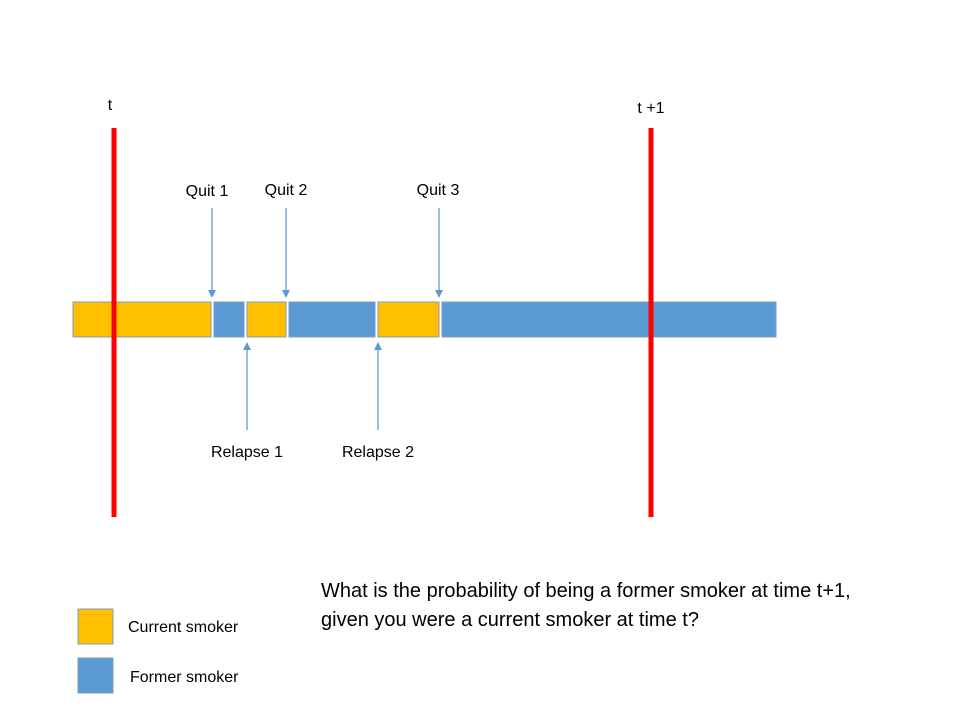 This screenshot has height=720, width=960. Describe the element at coordinates (183, 627) in the screenshot. I see `legend-current-label: Current smoker` at that location.